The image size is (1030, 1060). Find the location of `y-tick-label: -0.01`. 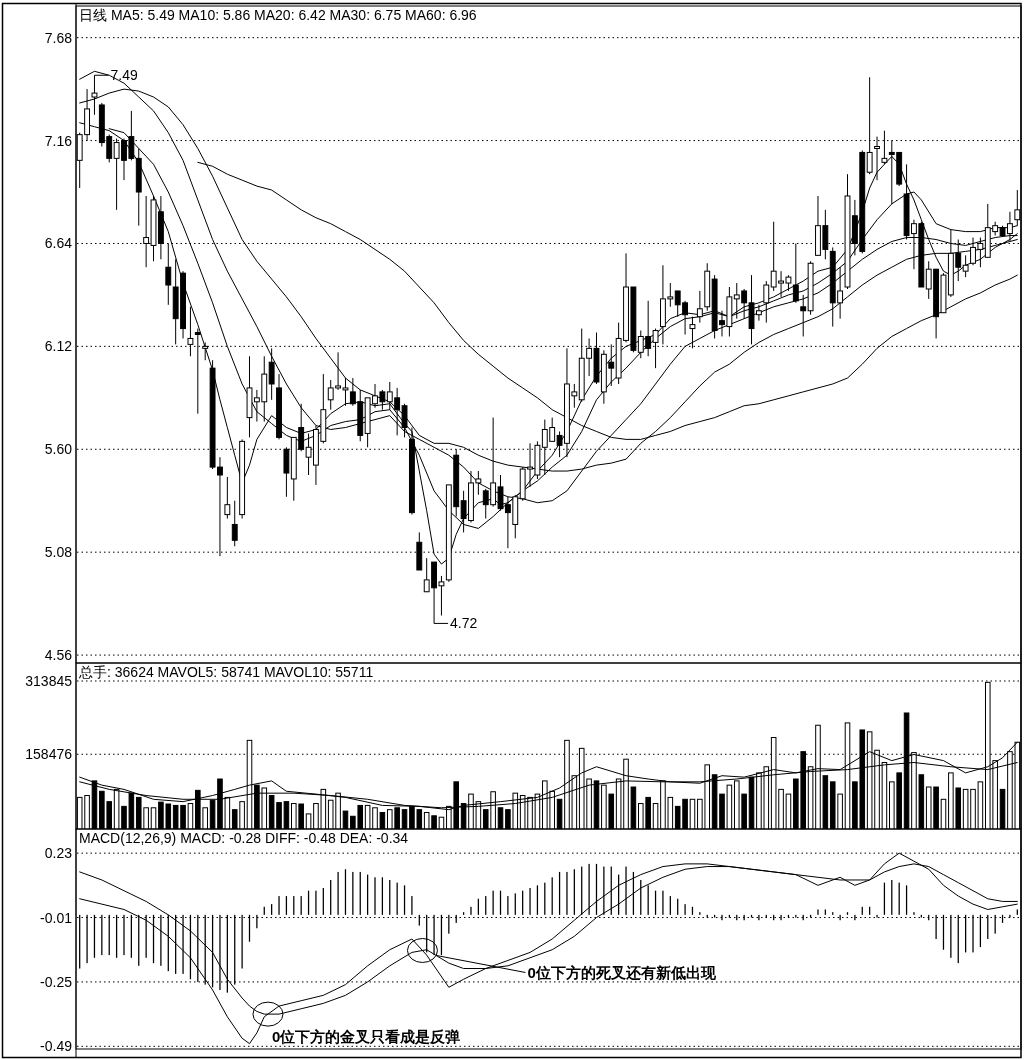

y-tick-label: -0.01 is located at coordinates (56, 917).